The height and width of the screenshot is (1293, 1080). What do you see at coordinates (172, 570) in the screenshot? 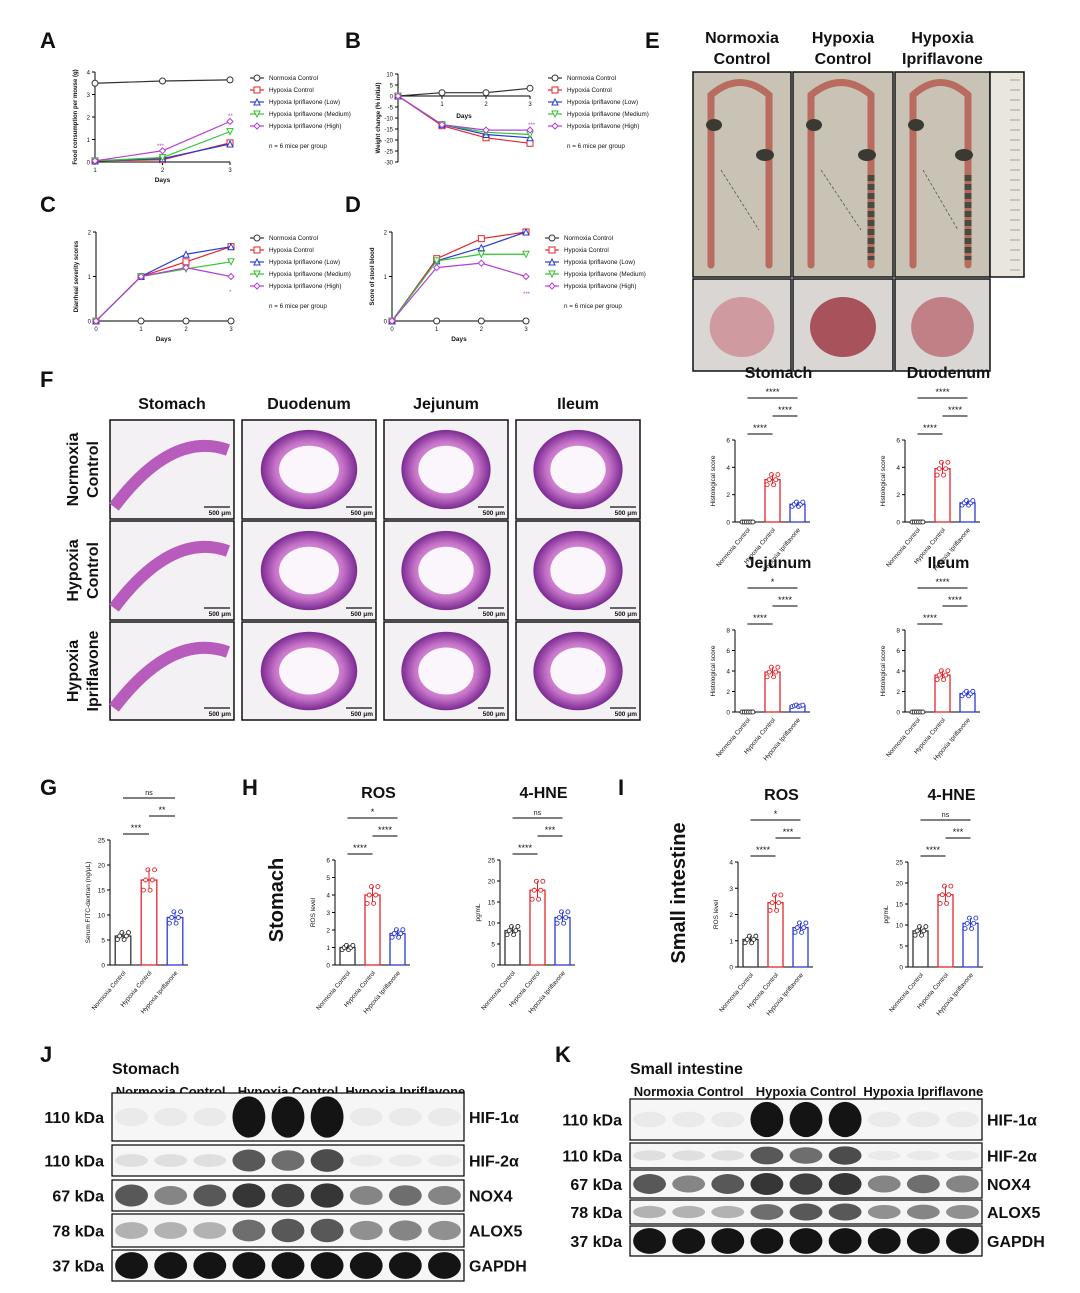
I see `histology-image` at bounding box center [172, 570].